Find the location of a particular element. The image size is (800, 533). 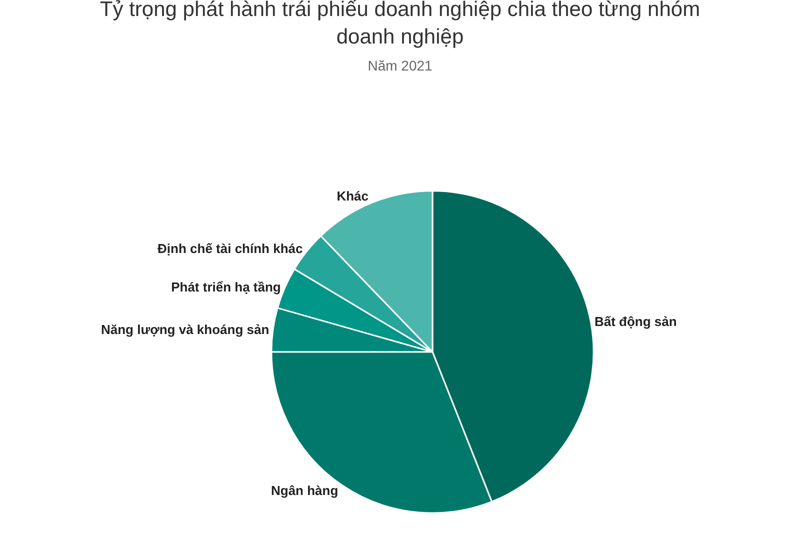

slice-label: Phát triển hạ tầng is located at coordinates (226, 286).